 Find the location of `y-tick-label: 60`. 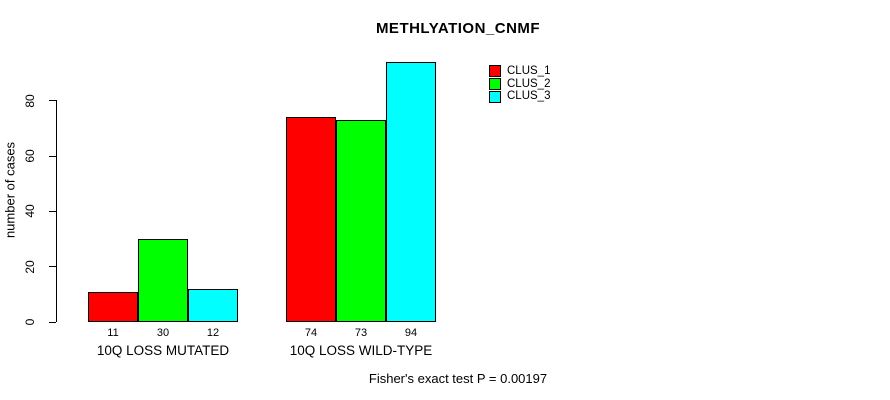

y-tick-label: 60 is located at coordinates (30, 156).